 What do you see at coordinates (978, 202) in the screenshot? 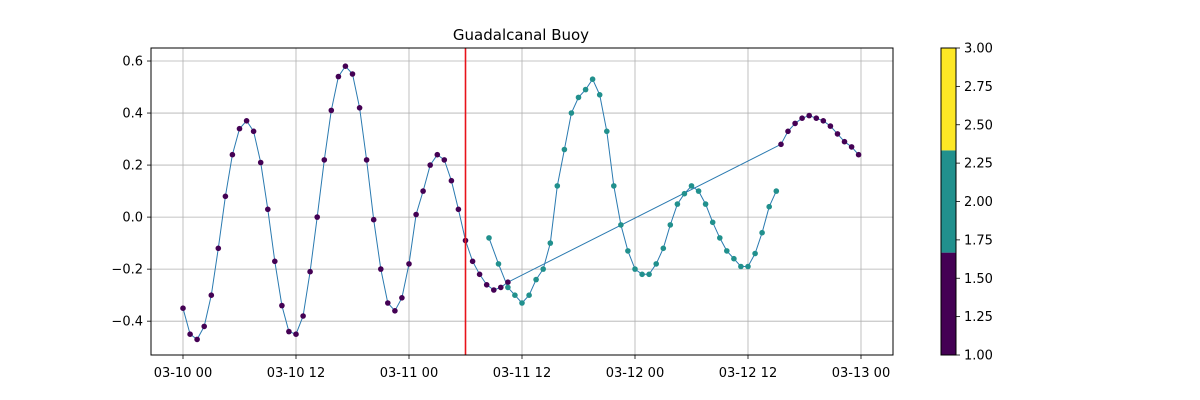
I see `colorbar-tick-label: 2.00` at bounding box center [978, 202].